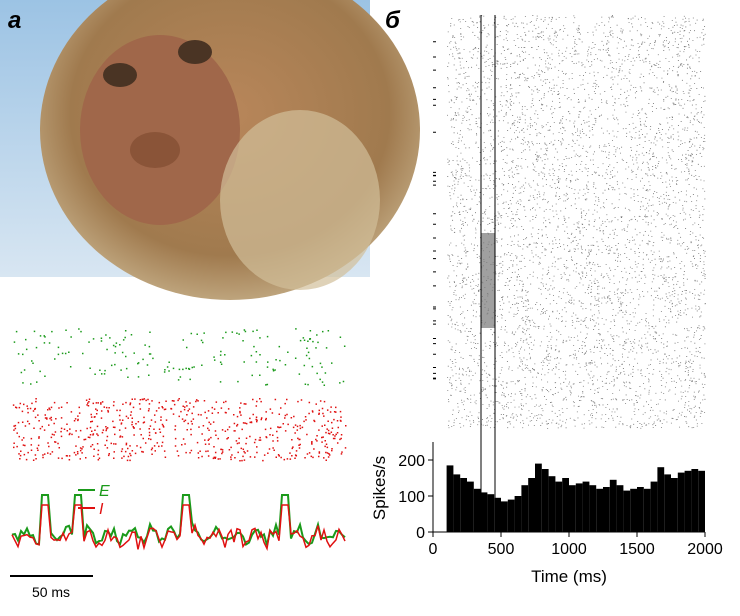  What do you see at coordinates (637, 549) in the screenshot?
I see `x-tick-label: 1500` at bounding box center [637, 549].